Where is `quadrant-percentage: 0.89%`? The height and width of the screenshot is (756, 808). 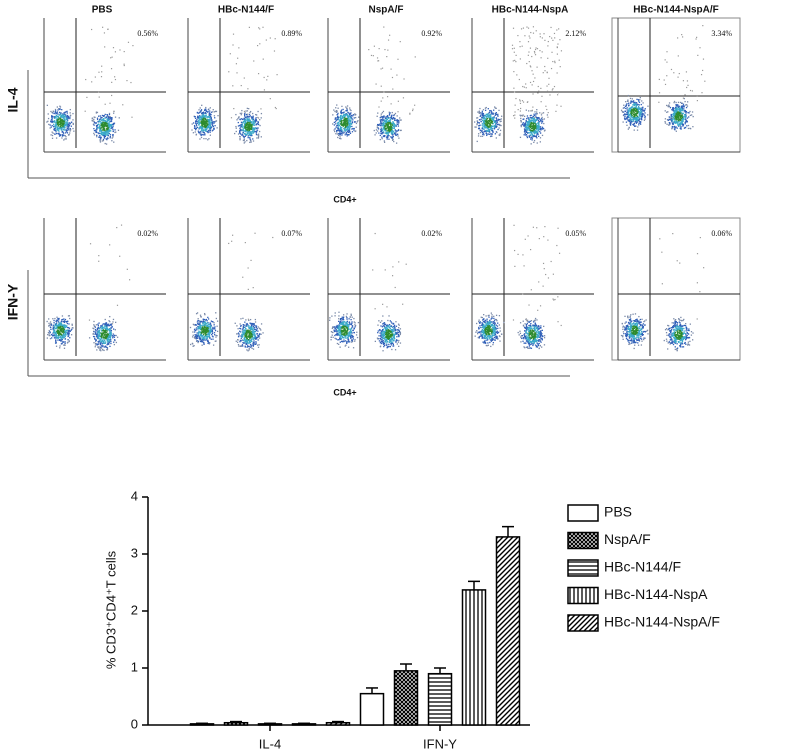 quadrant-percentage: 0.89% is located at coordinates (291, 33).